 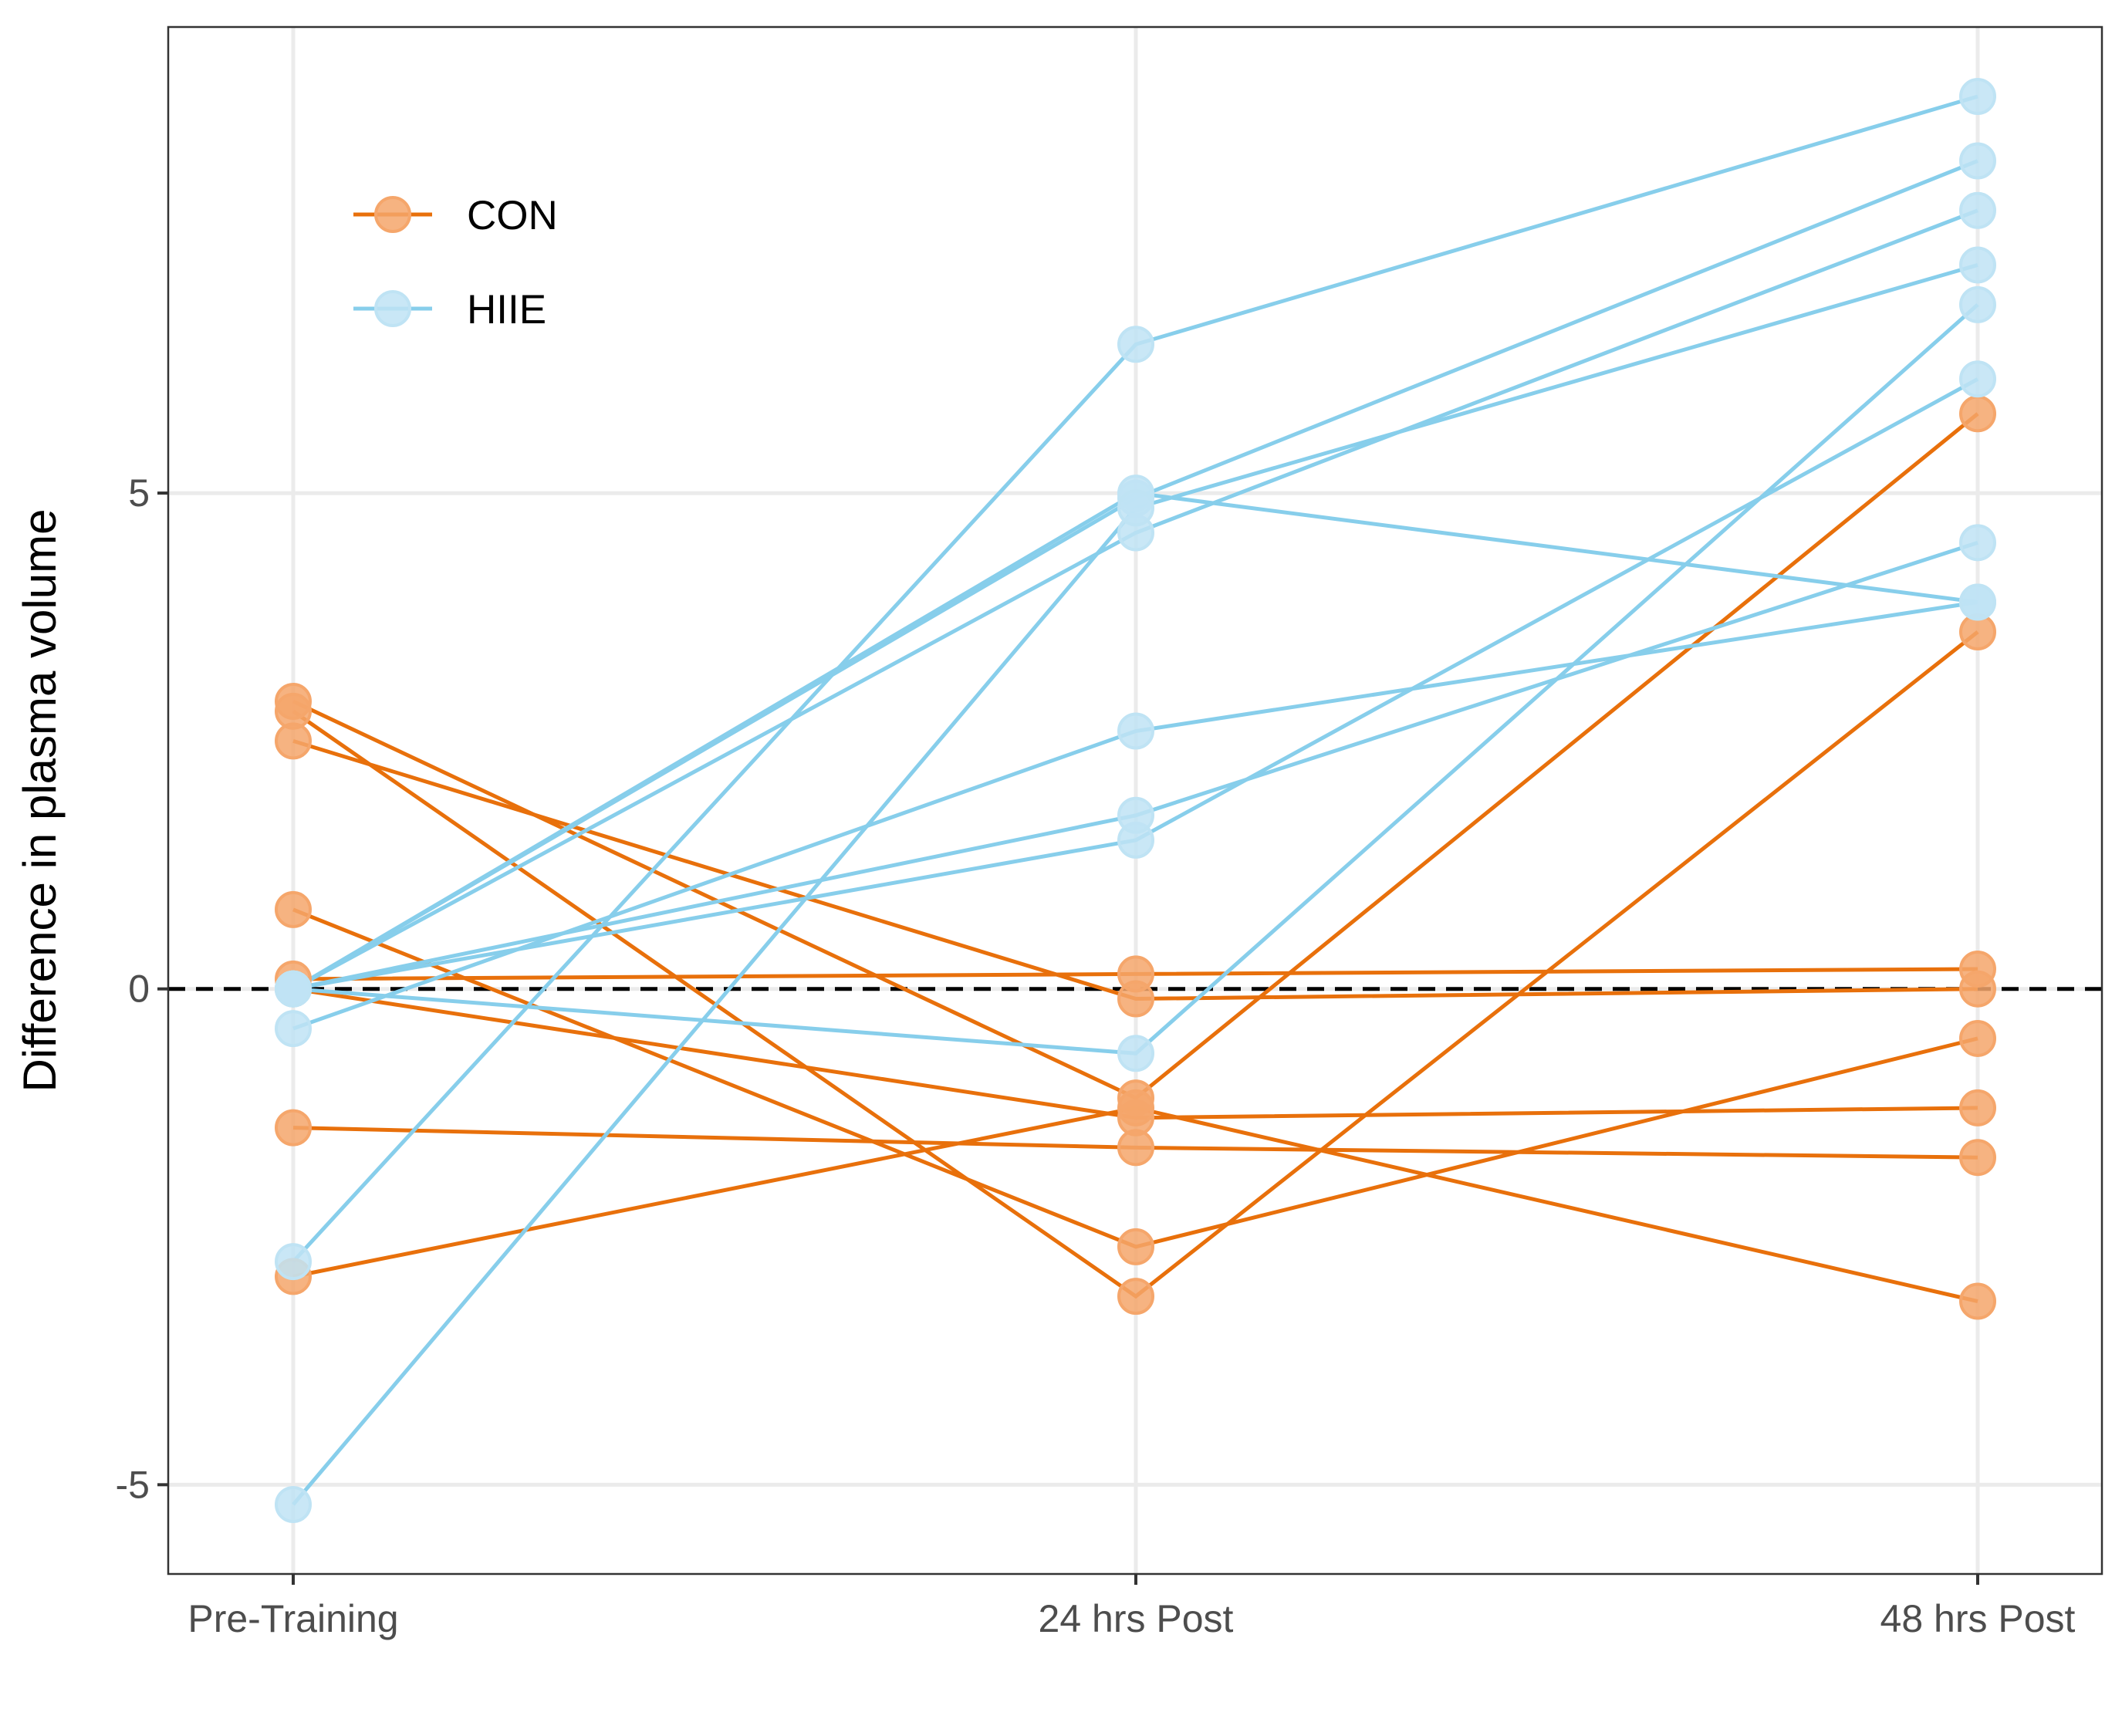 I want to click on y-axis-title: Difference in plasma volume, so click(x=40, y=801).